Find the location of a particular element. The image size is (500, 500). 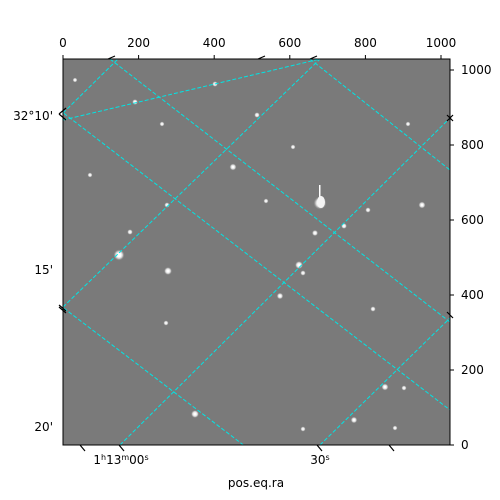

ra-tick-label: 1h13m00s is located at coordinates (120, 460).